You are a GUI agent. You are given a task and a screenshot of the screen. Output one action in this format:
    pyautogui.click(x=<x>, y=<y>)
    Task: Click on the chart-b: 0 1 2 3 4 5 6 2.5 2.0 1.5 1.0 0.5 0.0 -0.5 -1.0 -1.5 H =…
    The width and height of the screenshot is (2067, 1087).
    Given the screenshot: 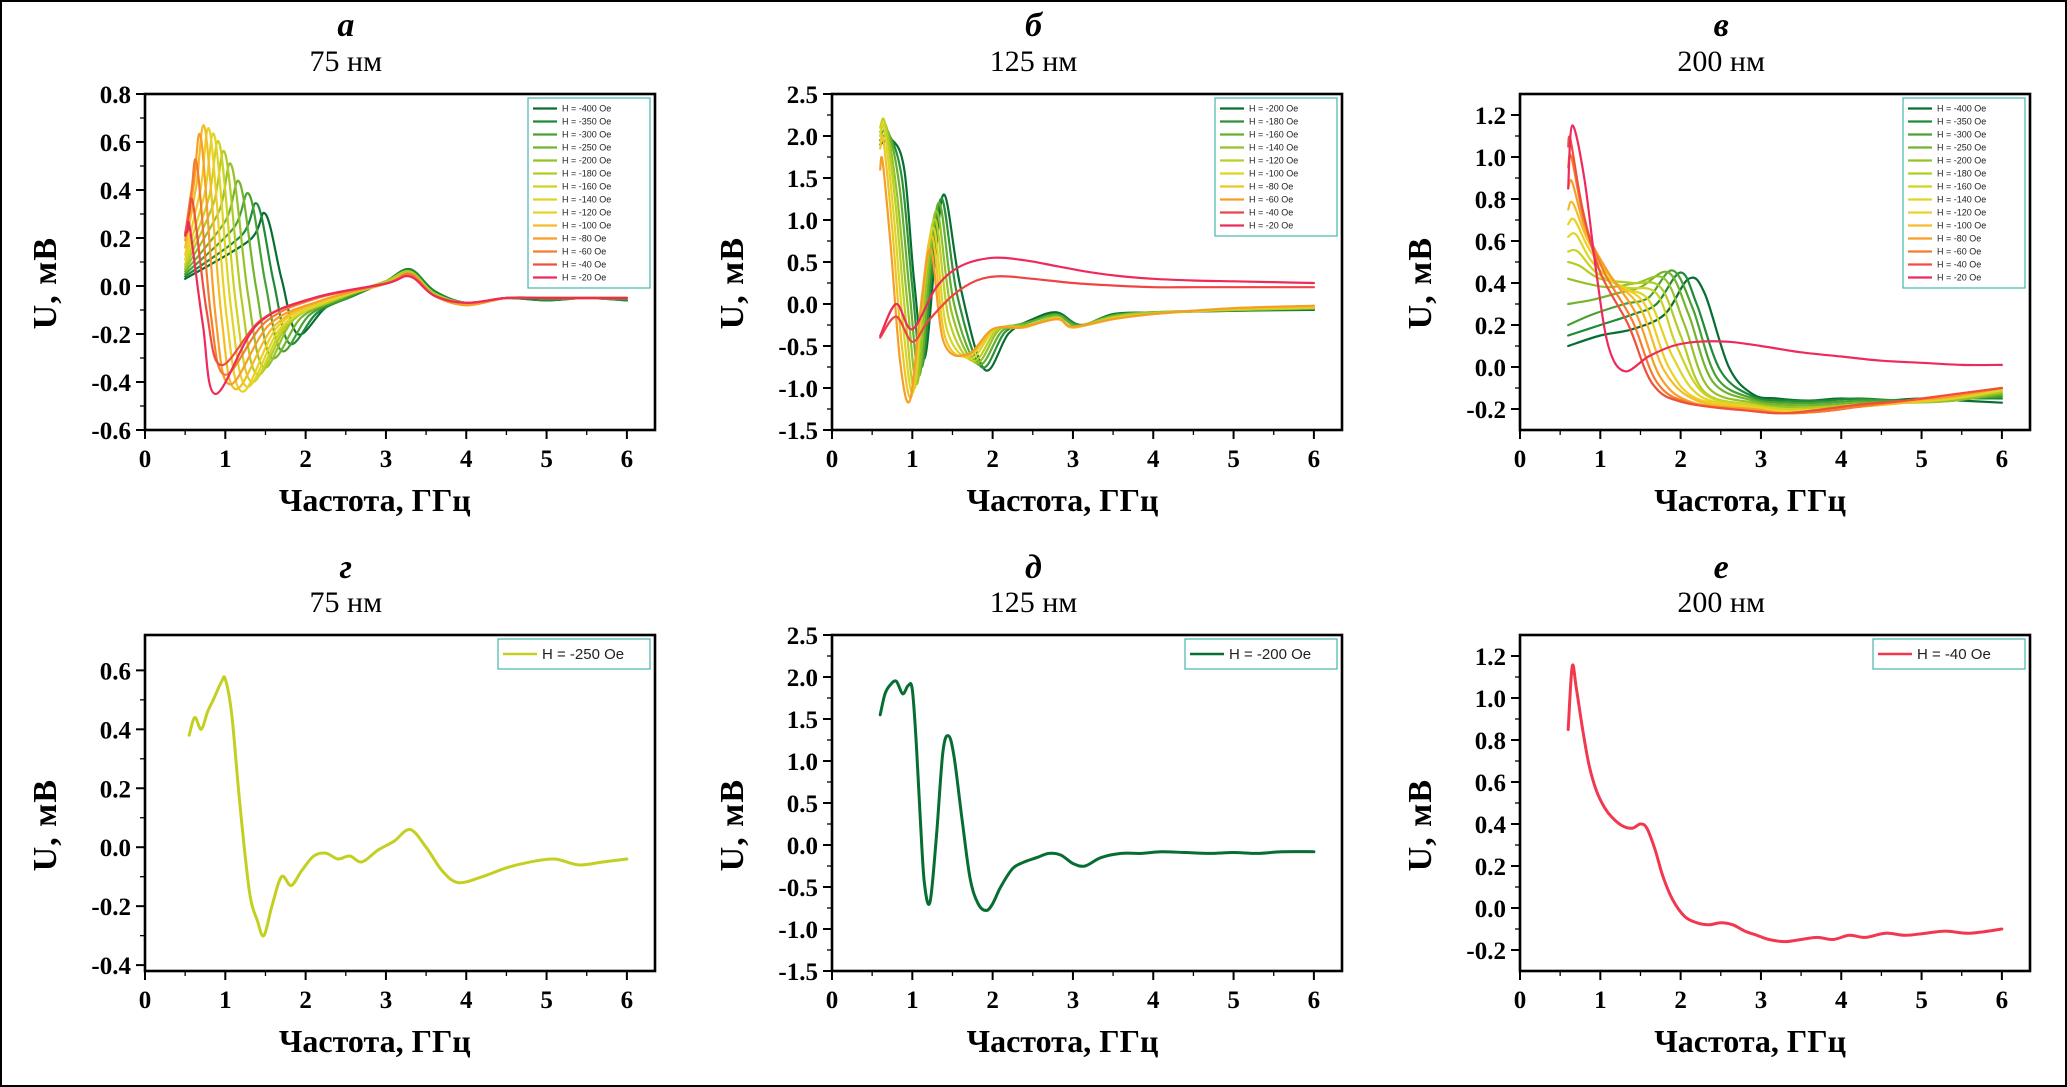 What is the action you would take?
    pyautogui.click(x=1061, y=277)
    